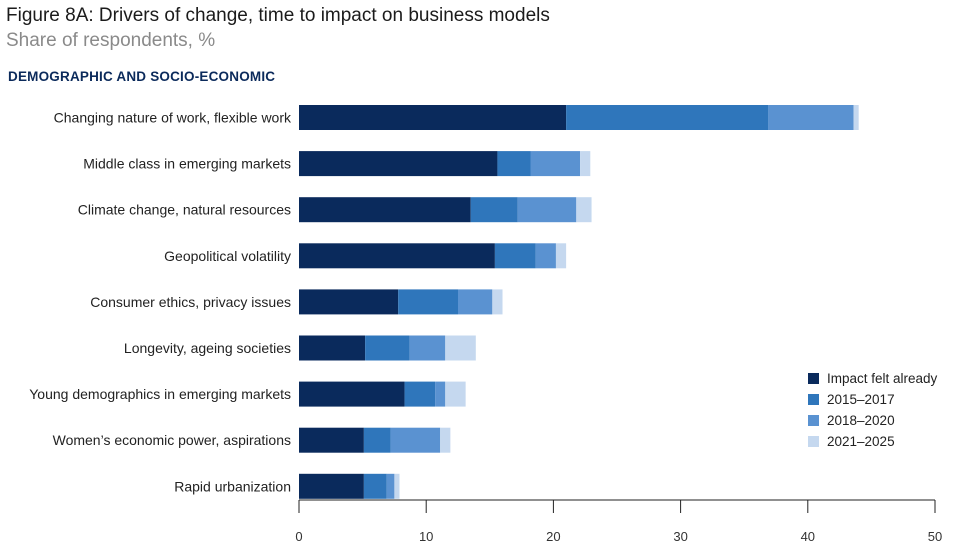 This screenshot has width=971, height=557. I want to click on legend-item-impact: Impact felt already, so click(872, 378).